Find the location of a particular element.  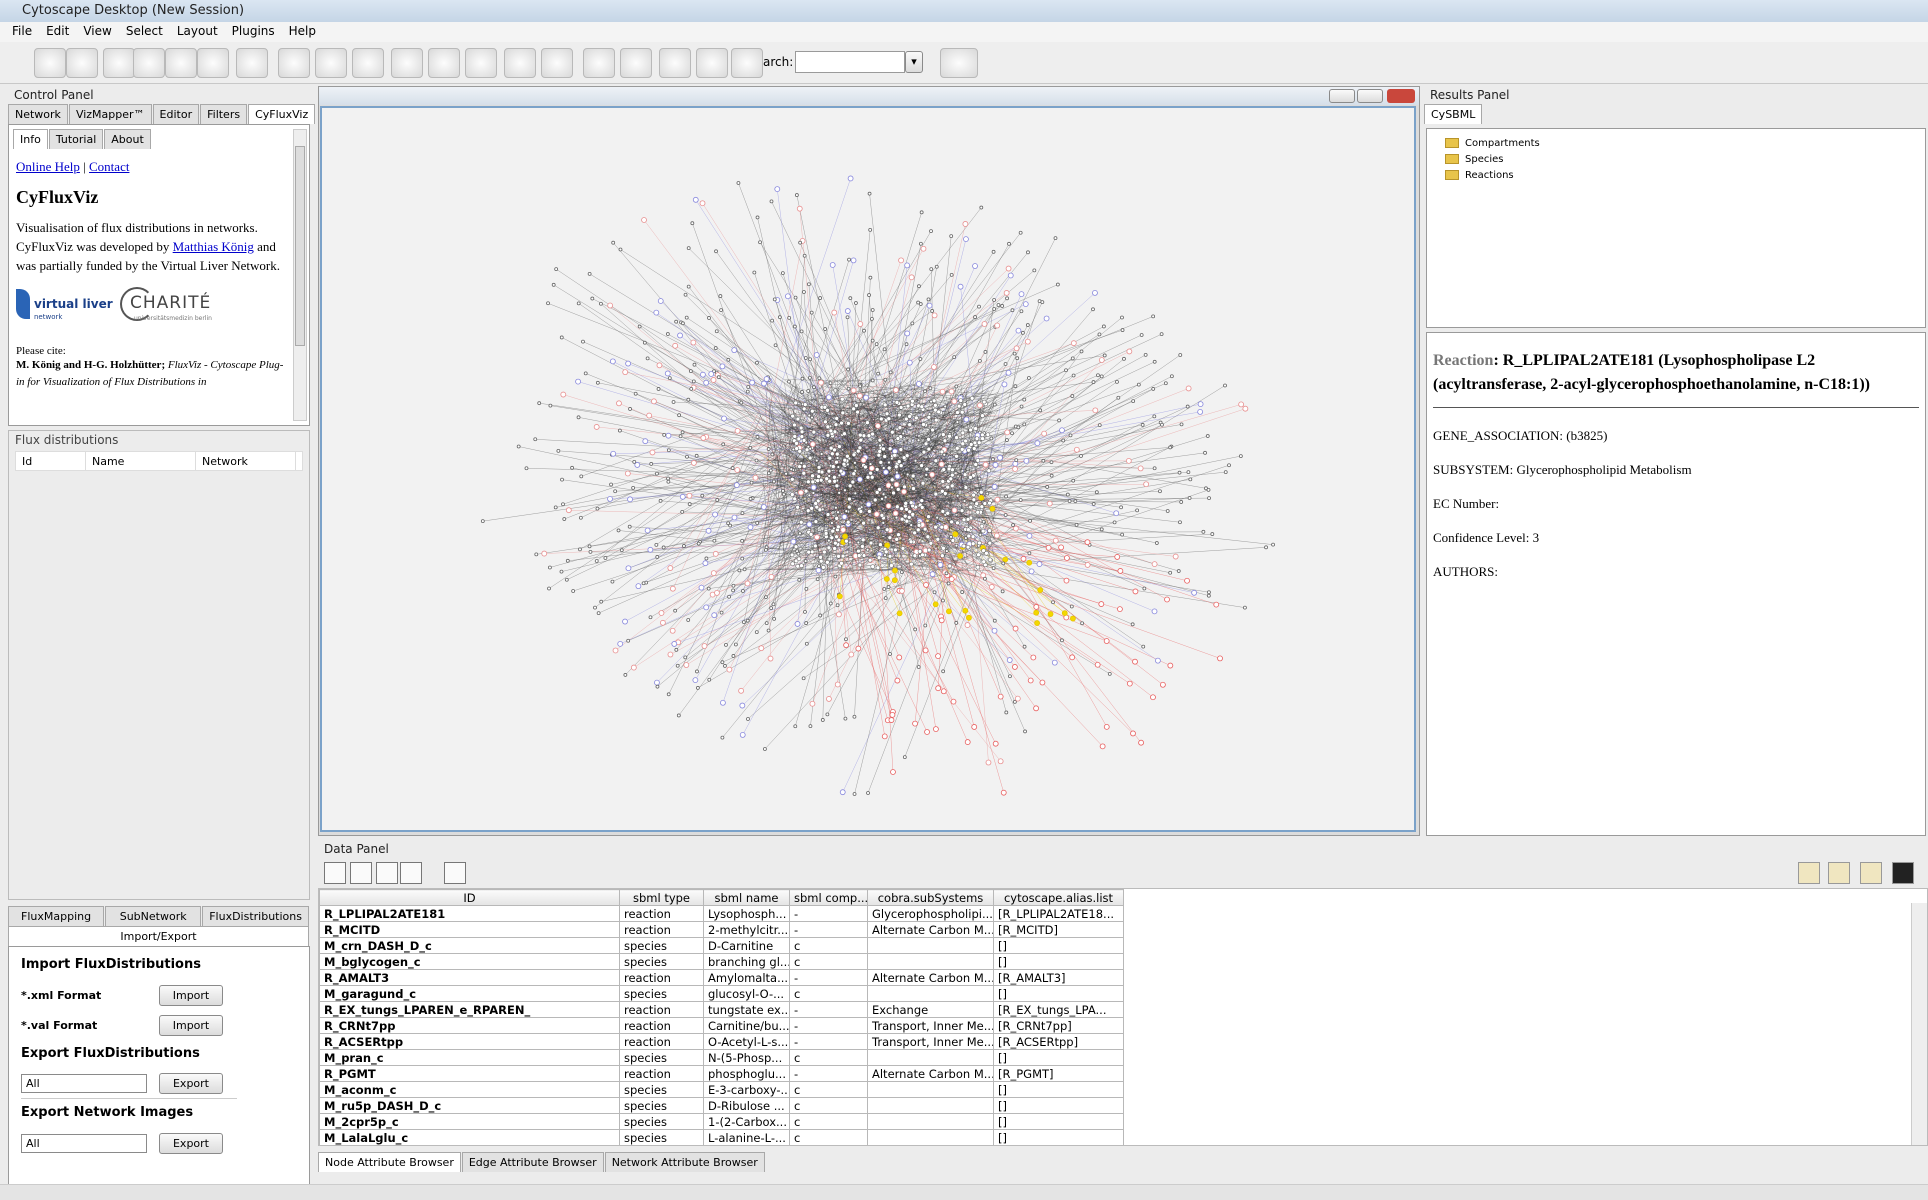

tab: Import/Export is located at coordinates (158, 936).